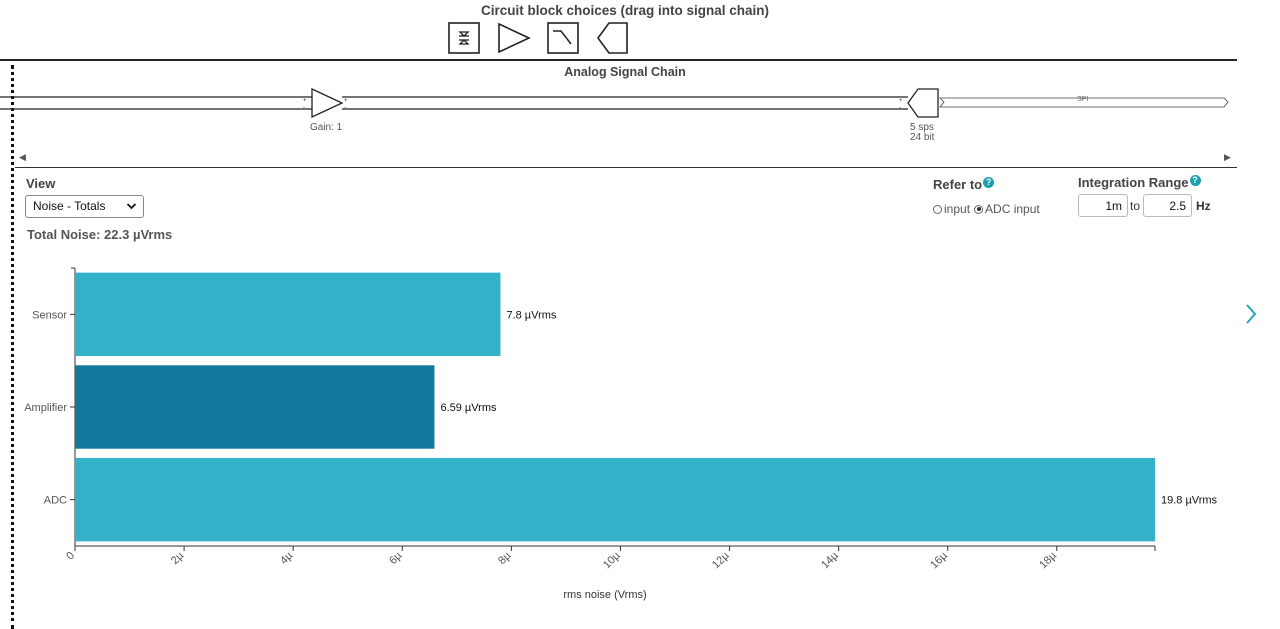 The height and width of the screenshot is (629, 1280). Describe the element at coordinates (1227, 157) in the screenshot. I see `scroll-right-icon: ▶` at that location.